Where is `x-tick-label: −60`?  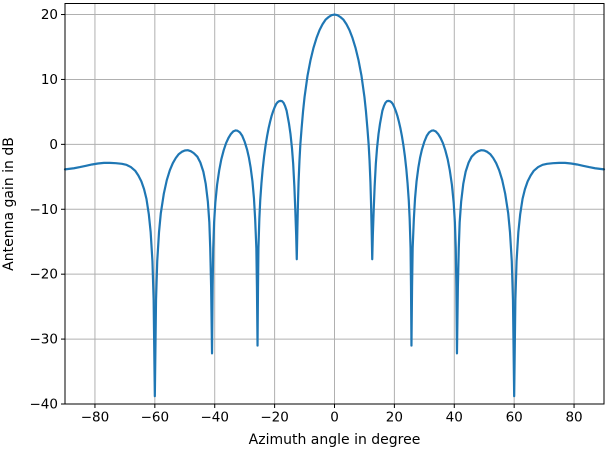 x-tick-label: −60 is located at coordinates (155, 418).